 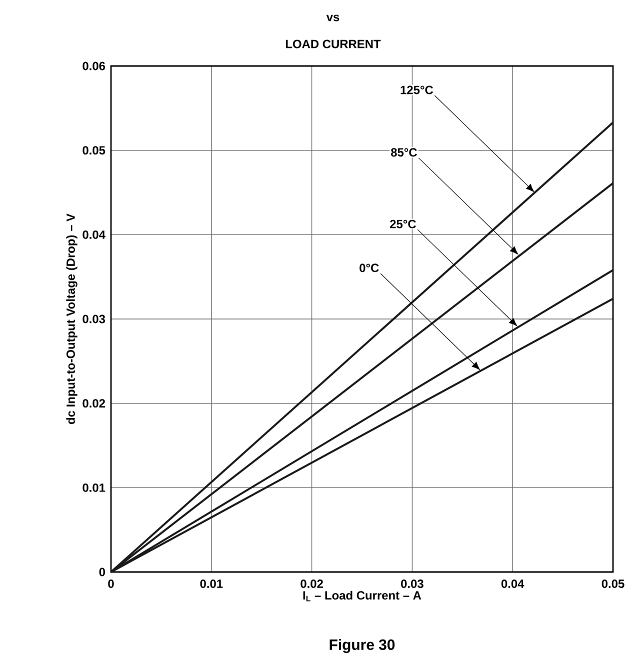 What do you see at coordinates (211, 584) in the screenshot?
I see `x-tick-label: 0.01` at bounding box center [211, 584].